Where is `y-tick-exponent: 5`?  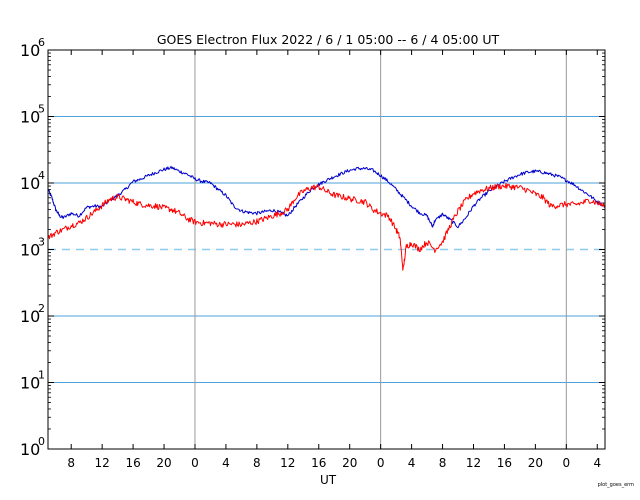
y-tick-exponent: 5 is located at coordinates (41, 109).